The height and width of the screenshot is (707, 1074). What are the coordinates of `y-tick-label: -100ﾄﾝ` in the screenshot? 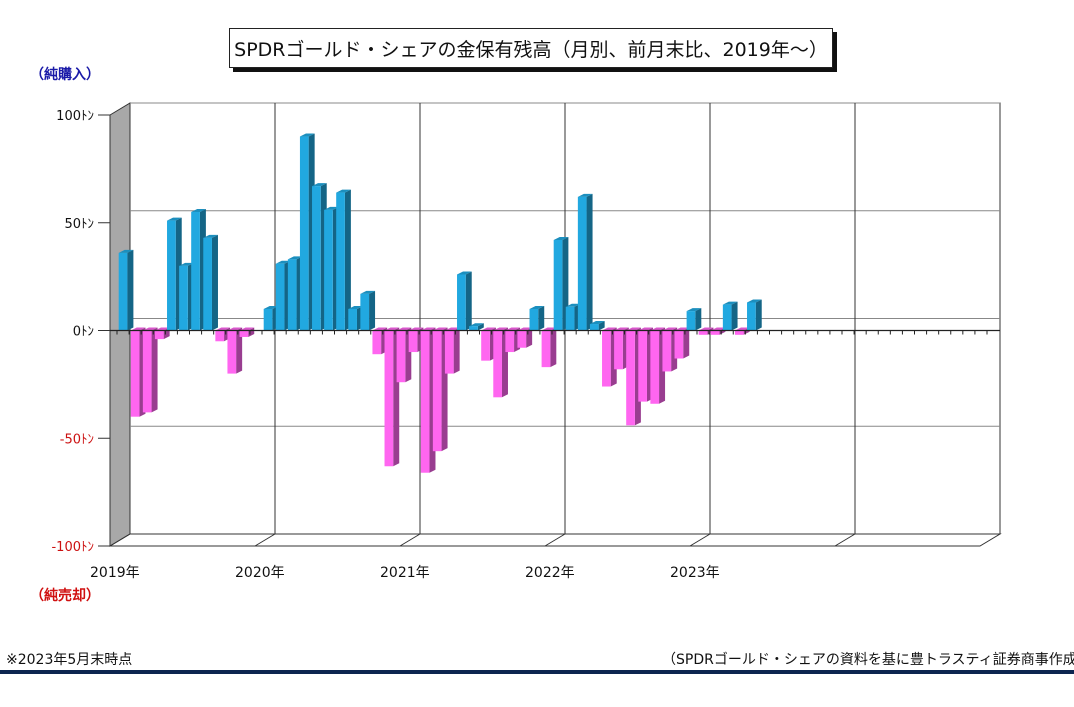 It's located at (72, 547).